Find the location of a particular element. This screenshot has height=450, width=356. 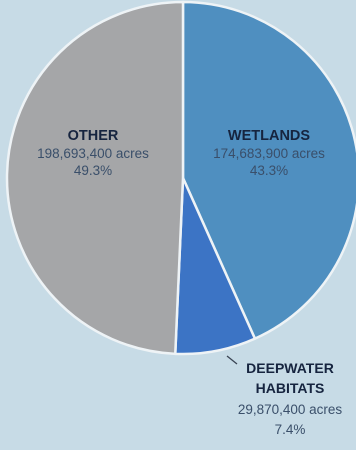

slice-percent-deepwater-habitats: 7.4% is located at coordinates (290, 429).